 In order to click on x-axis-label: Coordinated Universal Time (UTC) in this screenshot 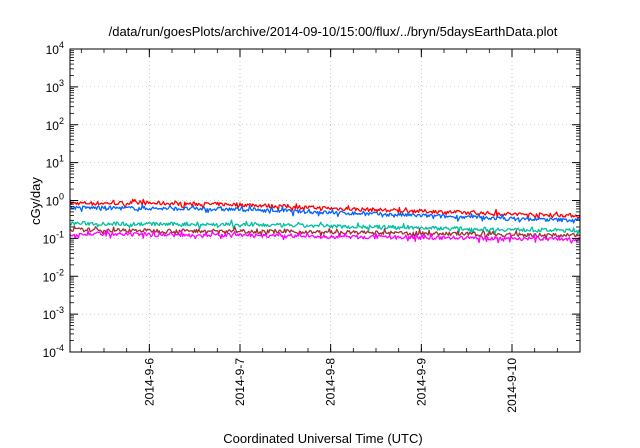, I will do `click(322, 438)`.